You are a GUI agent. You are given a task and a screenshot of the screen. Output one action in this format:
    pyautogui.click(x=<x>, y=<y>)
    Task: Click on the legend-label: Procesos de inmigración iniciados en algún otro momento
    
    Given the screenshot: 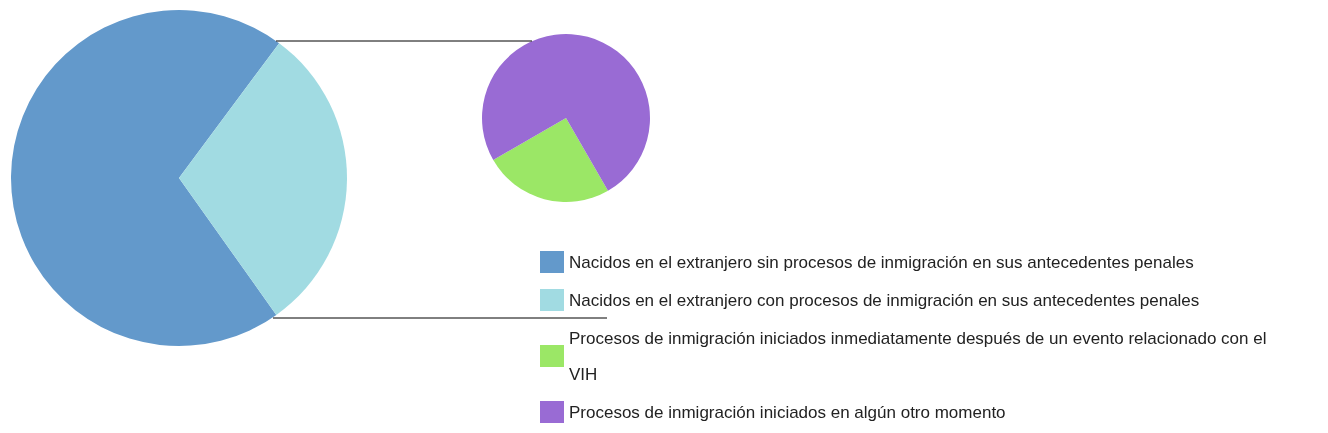 What is the action you would take?
    pyautogui.click(x=787, y=412)
    